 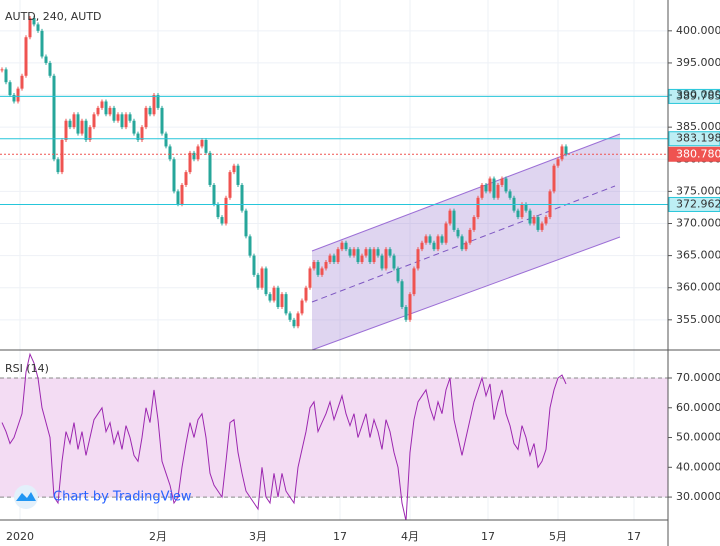 I want to click on y-tick-label: 395.000, so click(x=698, y=62).